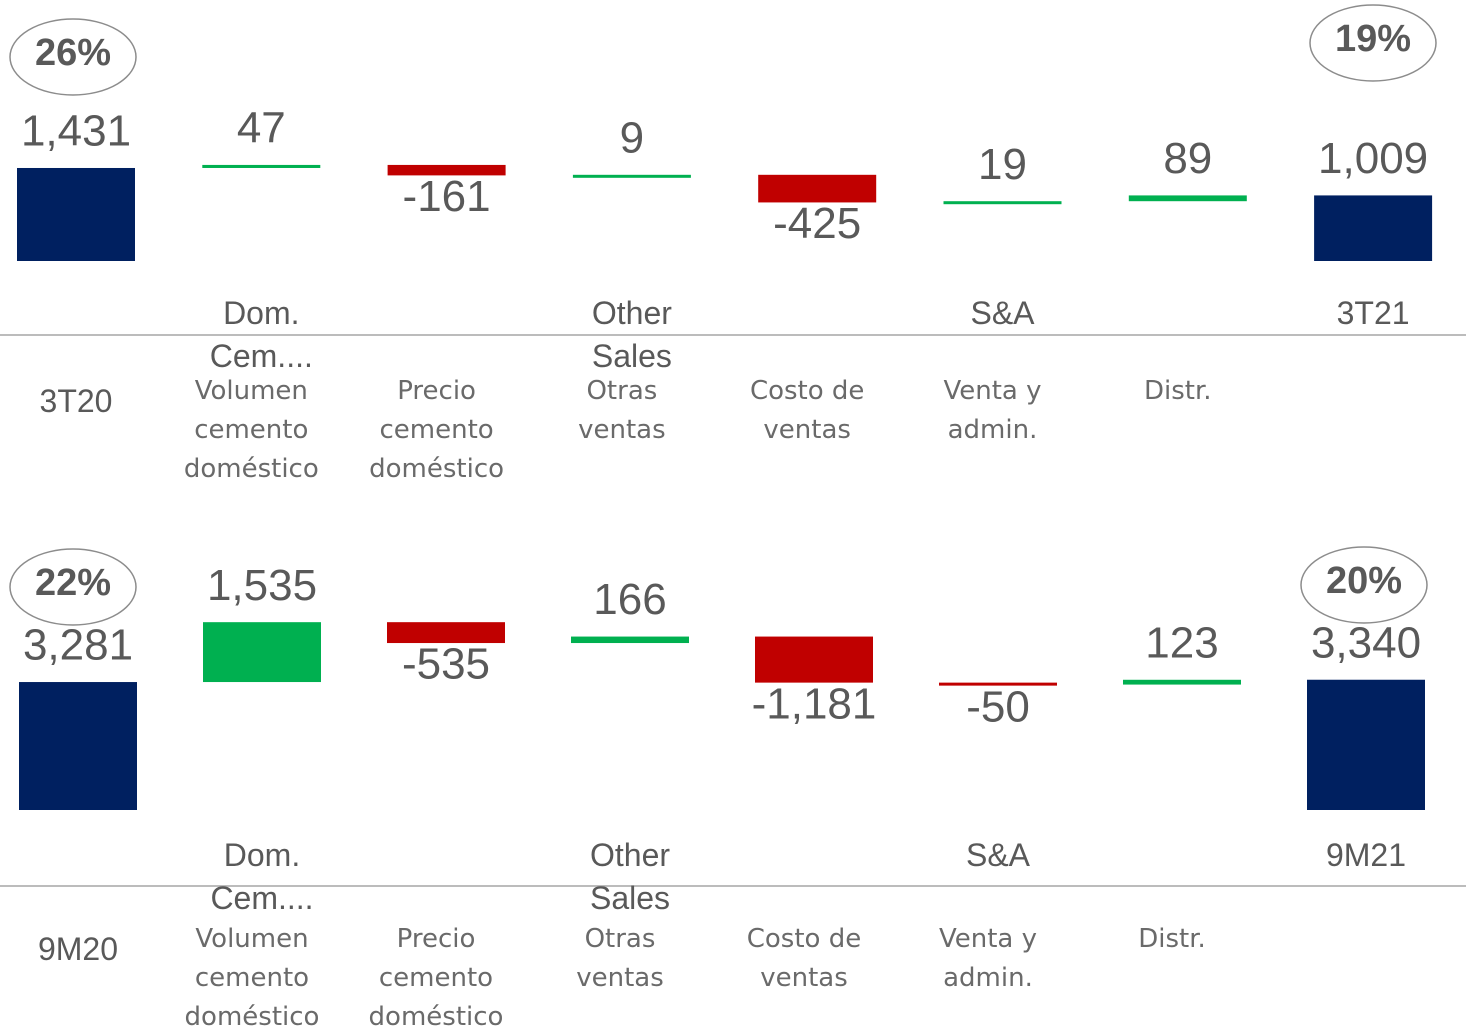 The image size is (1466, 1030). I want to click on value-label: 47, so click(261, 128).